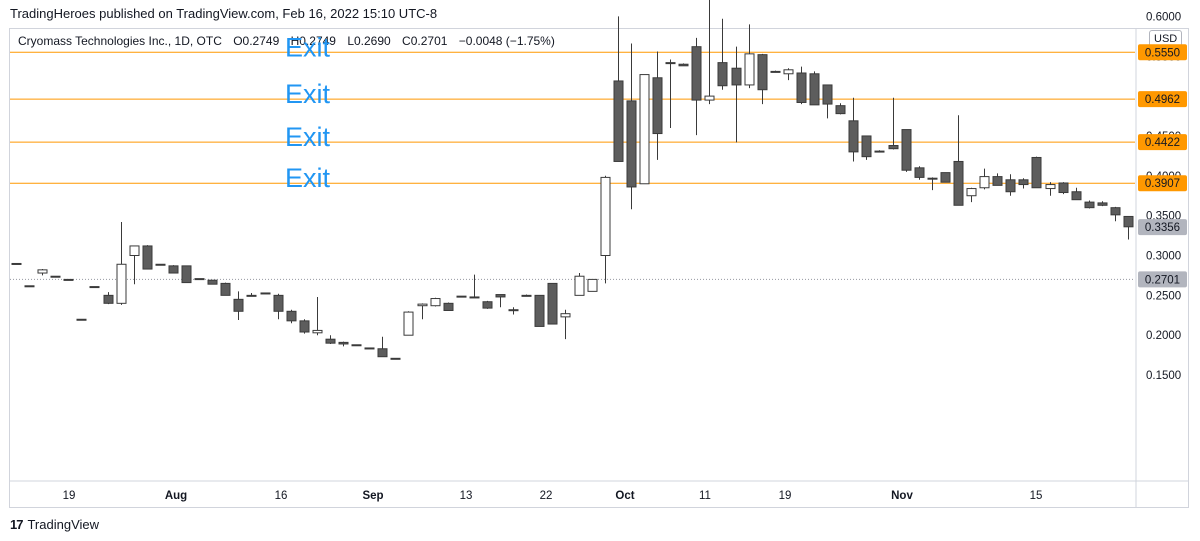 The height and width of the screenshot is (541, 1200). What do you see at coordinates (425, 41) in the screenshot?
I see `ohlc-close: C0.2701` at bounding box center [425, 41].